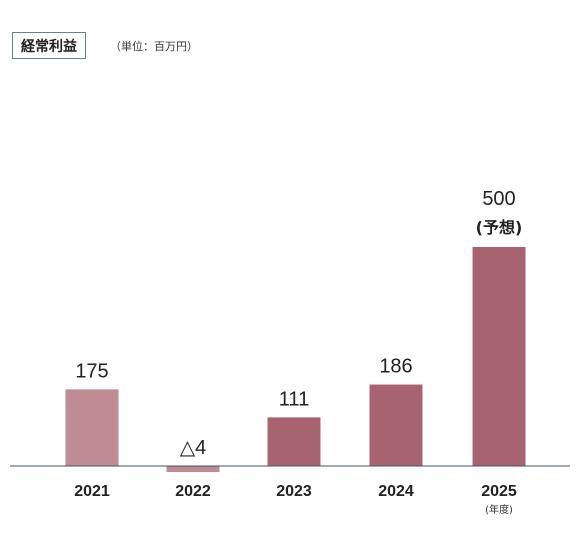 This screenshot has height=547, width=580. What do you see at coordinates (499, 491) in the screenshot?
I see `x-tick-2025: 2025` at bounding box center [499, 491].